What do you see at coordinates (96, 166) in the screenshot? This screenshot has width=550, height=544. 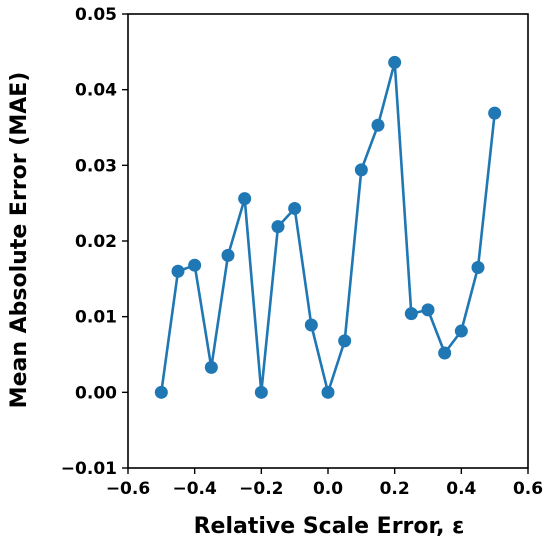 I see `y-tick-label: 0.03` at bounding box center [96, 166].